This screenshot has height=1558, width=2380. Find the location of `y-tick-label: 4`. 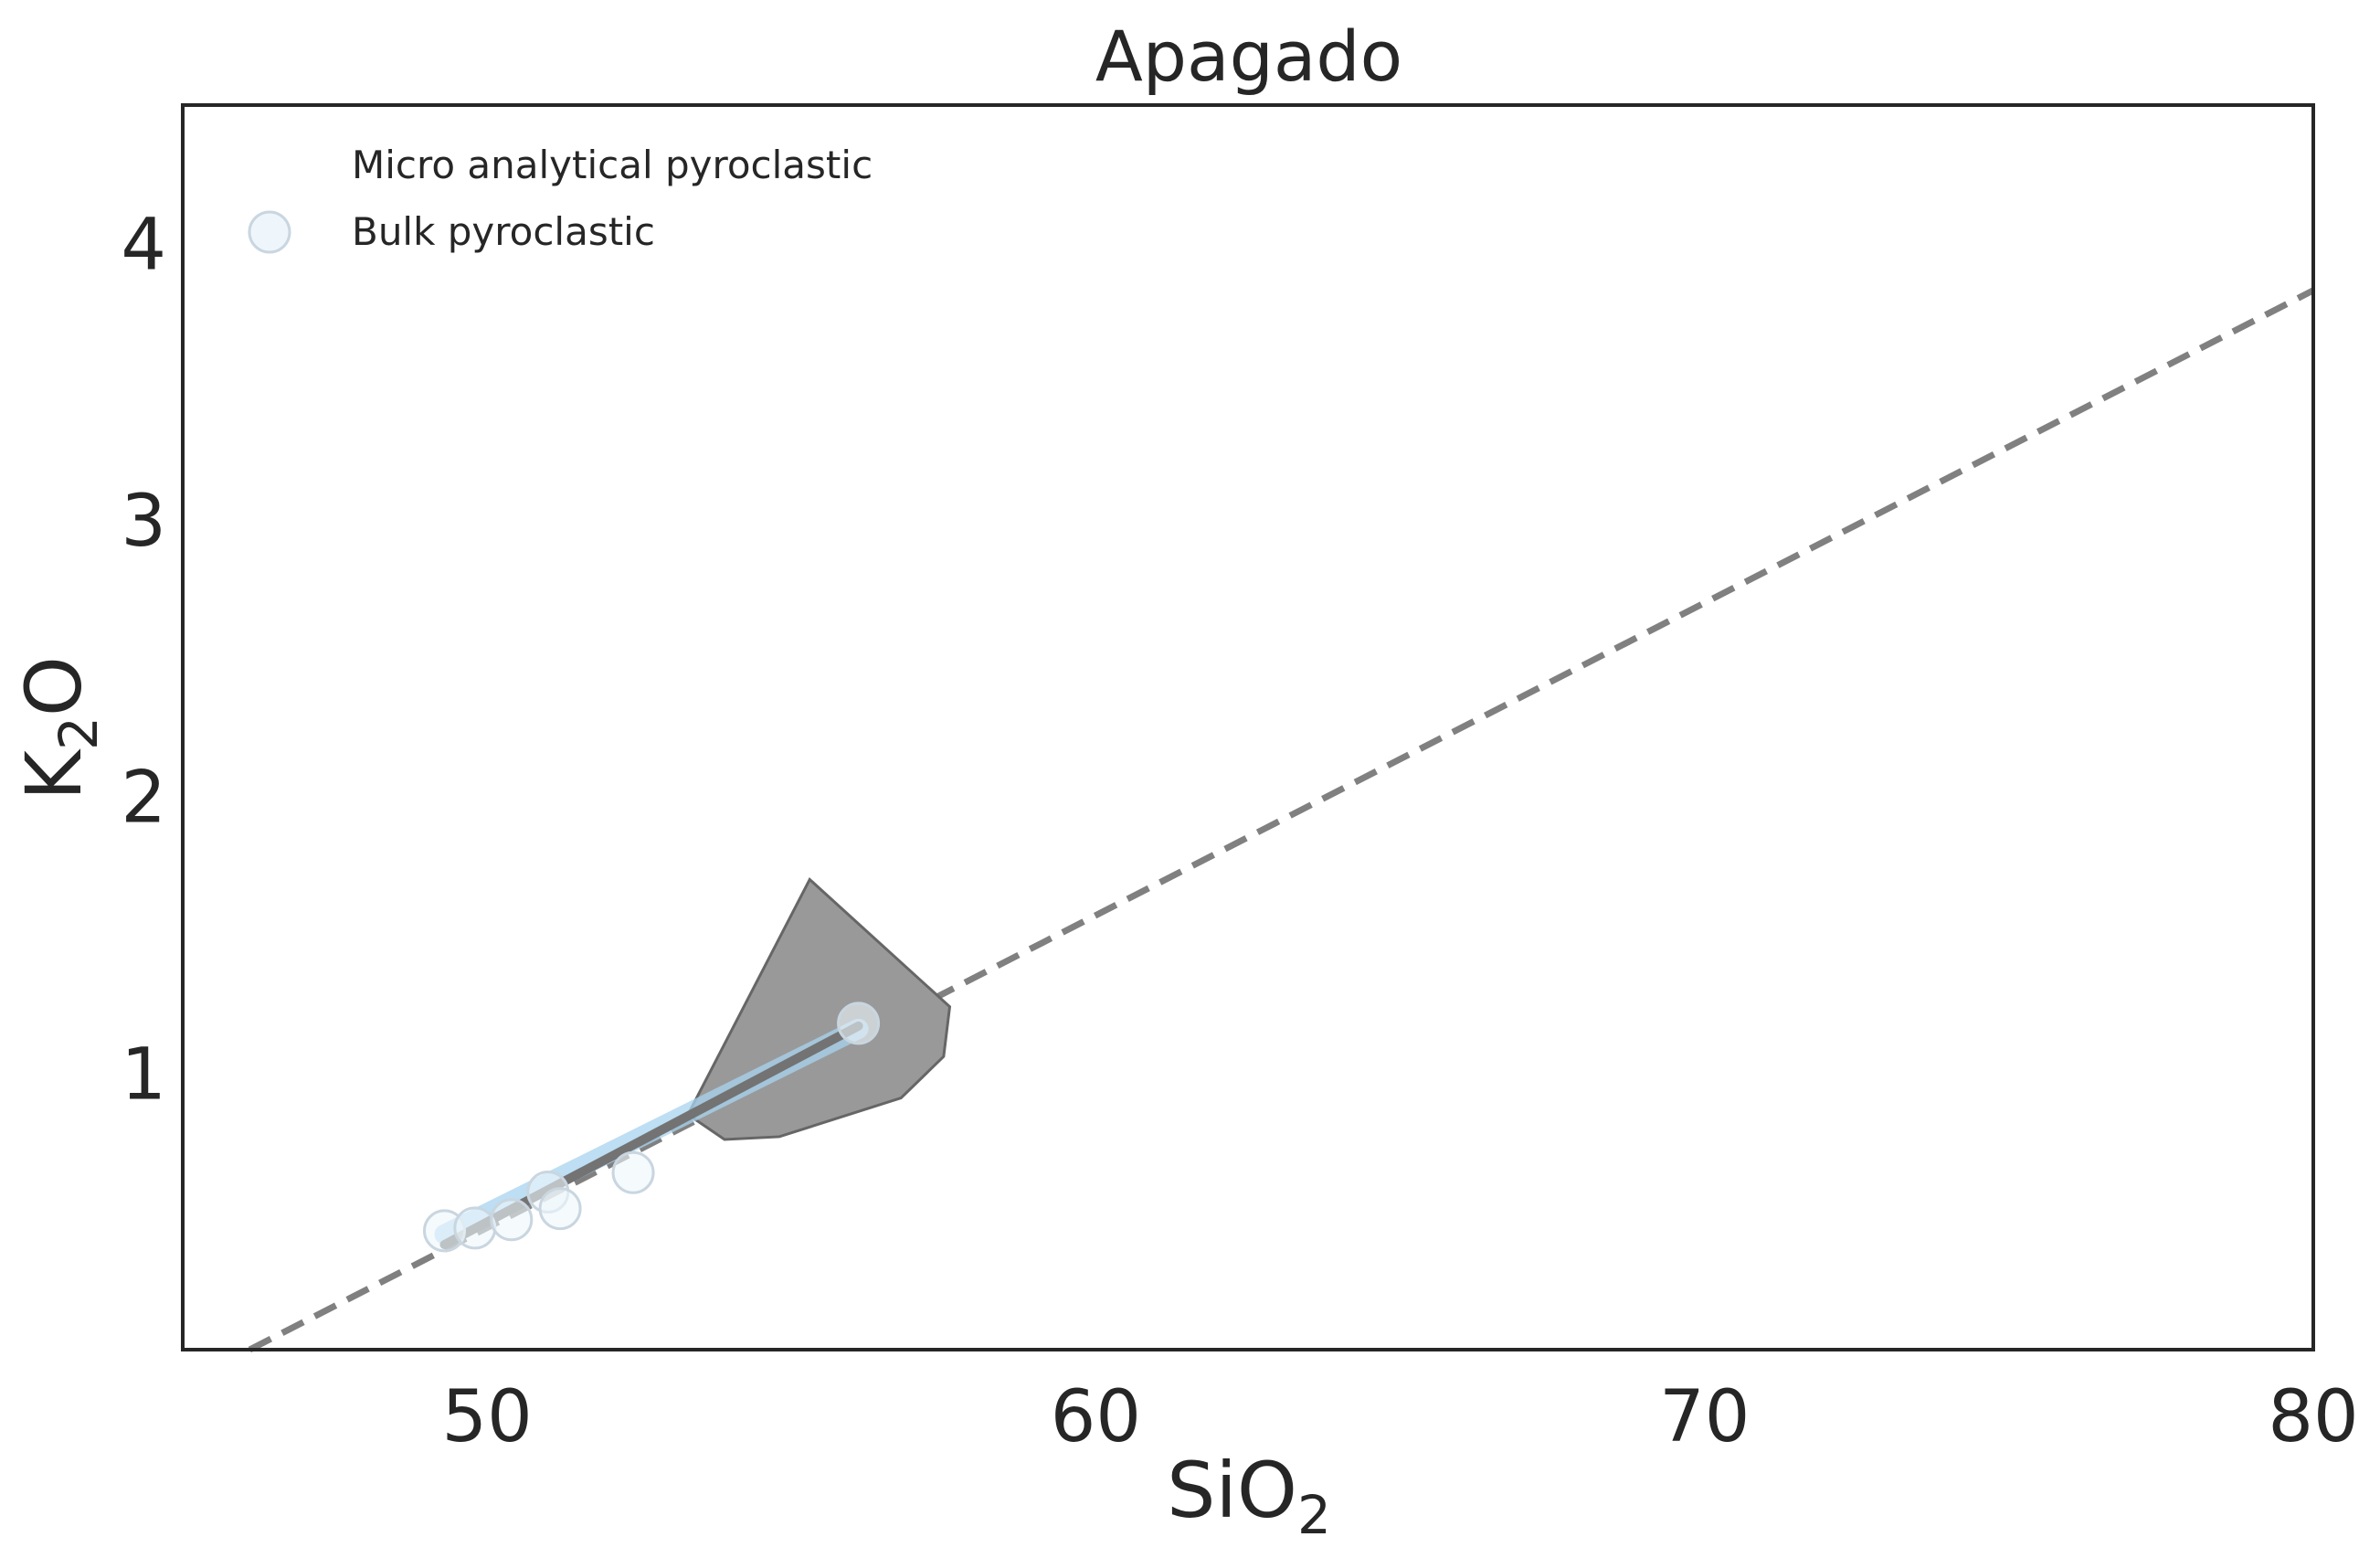

y-tick-label: 4 is located at coordinates (144, 245).